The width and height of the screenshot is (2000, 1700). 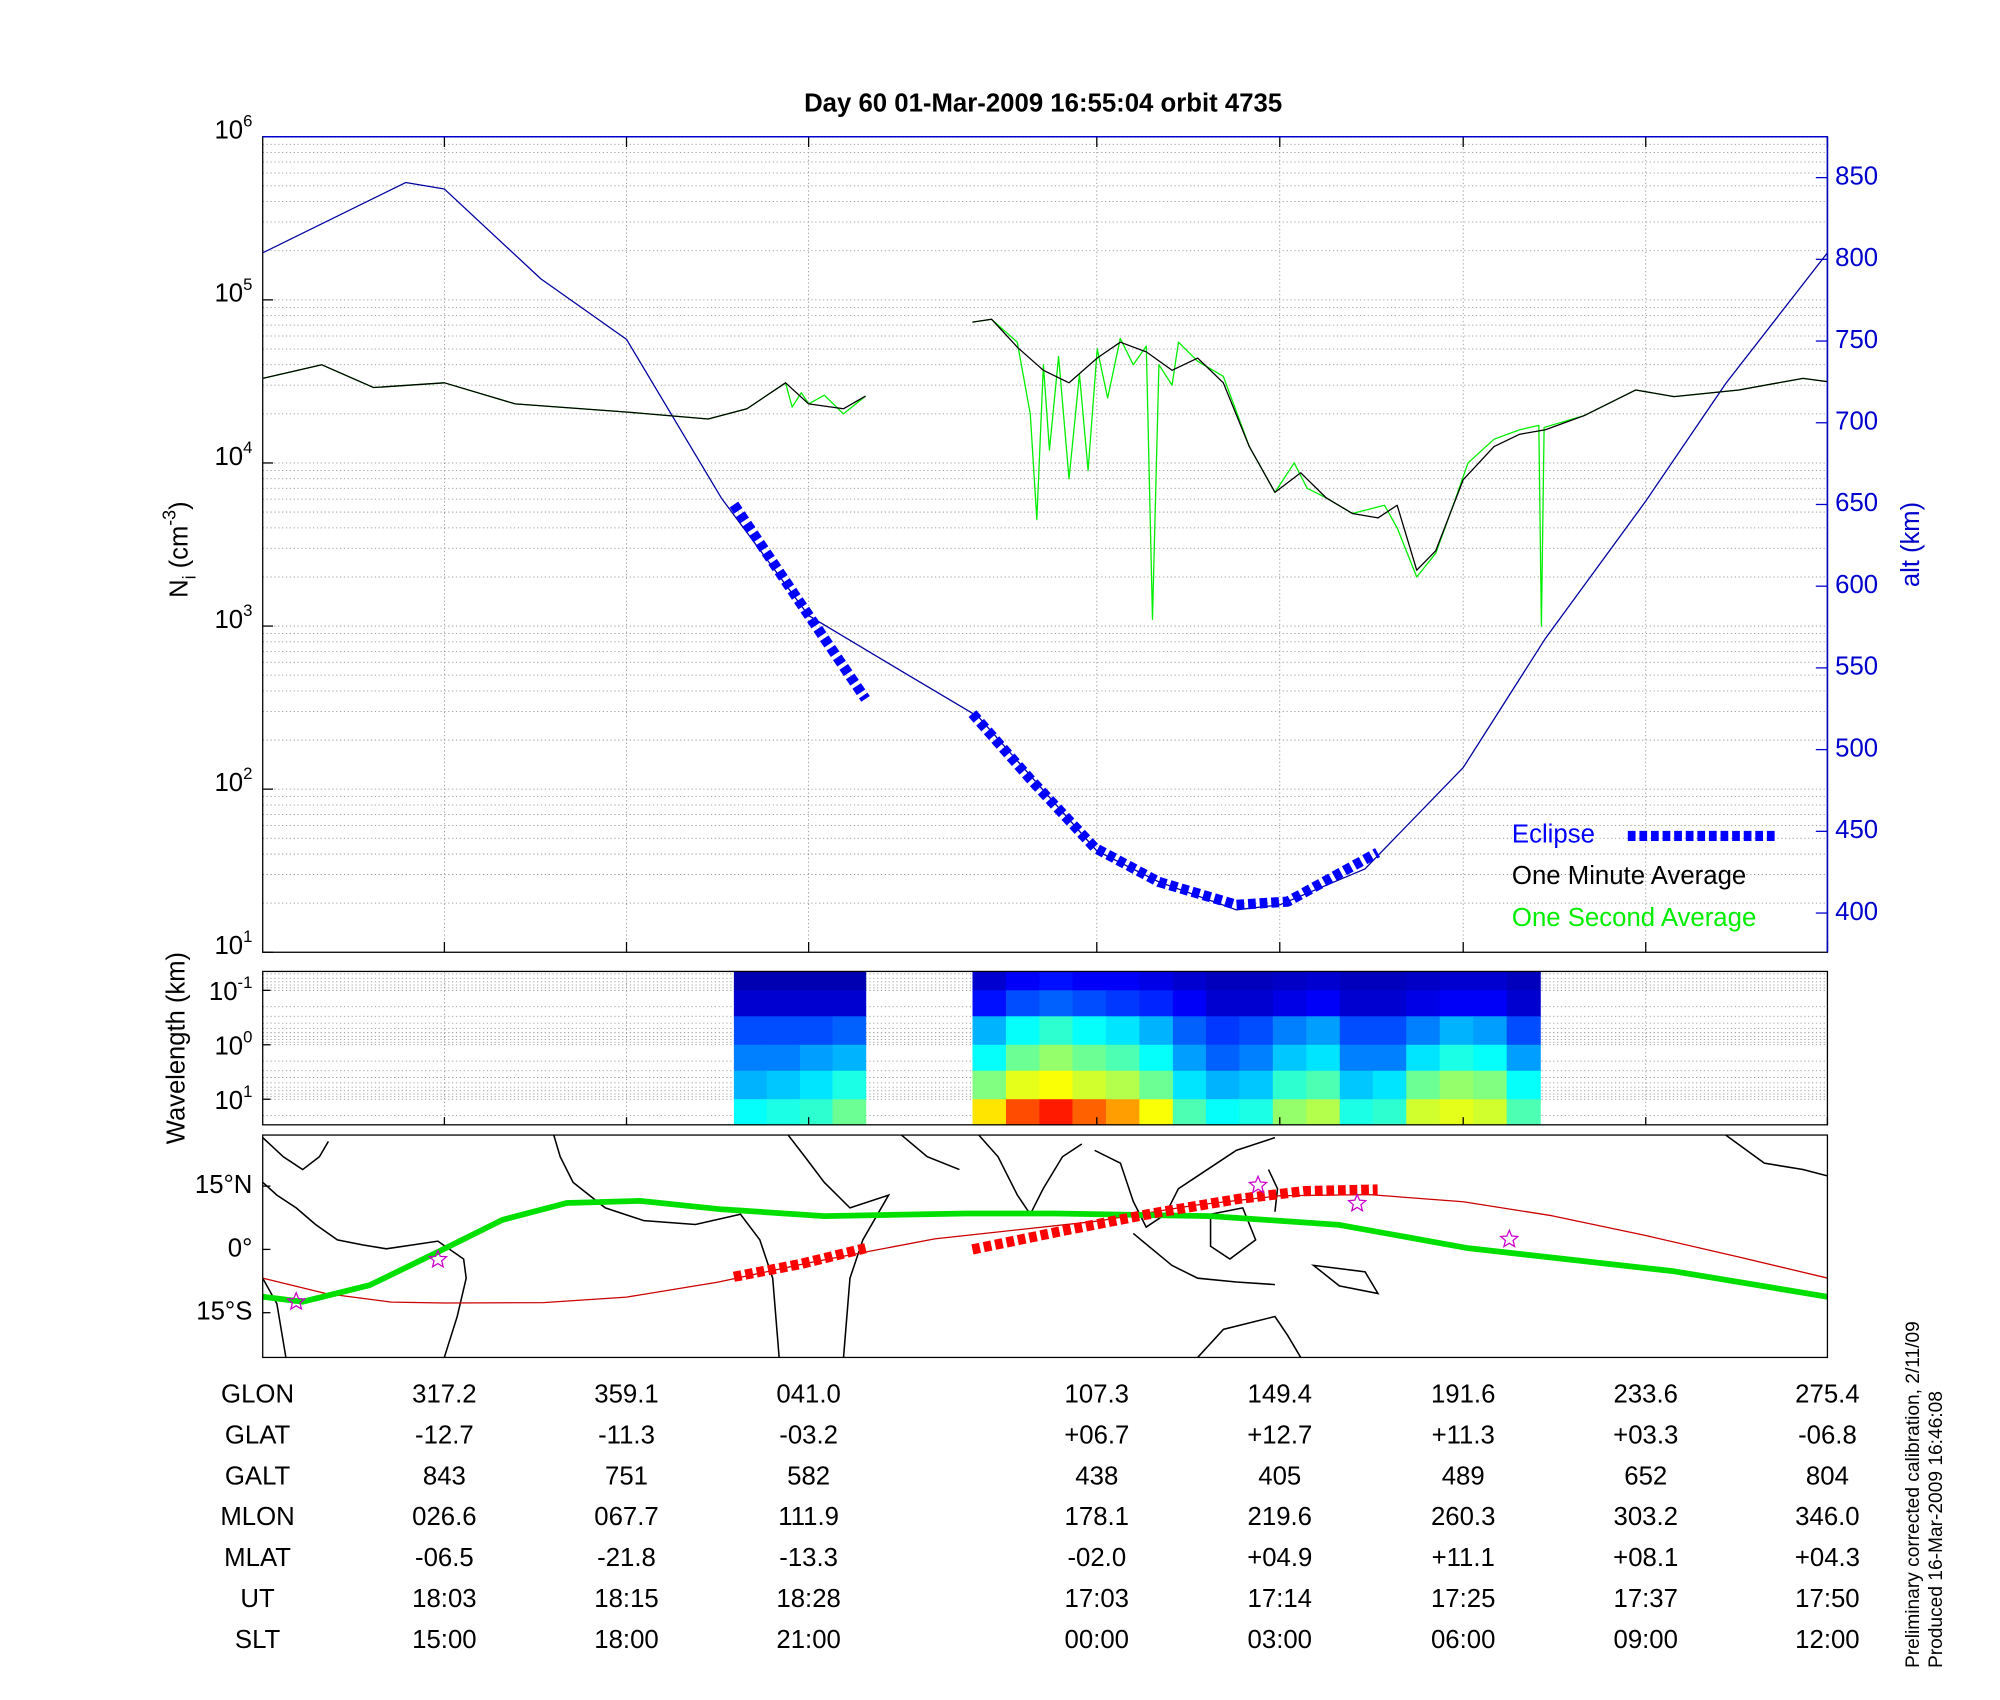 What do you see at coordinates (247, 1091) in the screenshot?
I see `tick-exponent: 1` at bounding box center [247, 1091].